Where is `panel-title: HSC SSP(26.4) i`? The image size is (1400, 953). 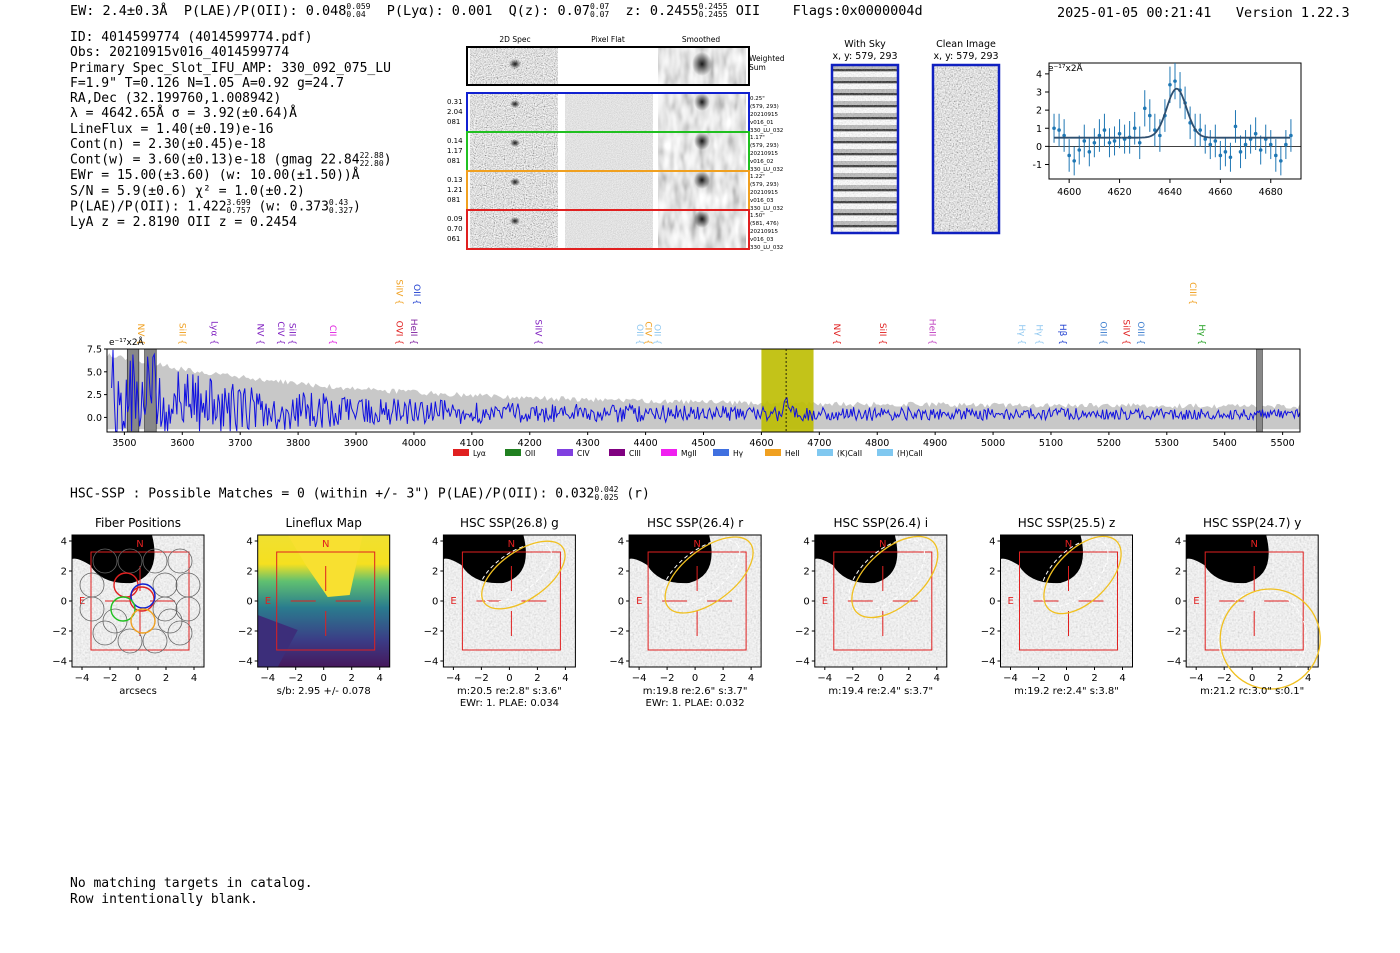
panel-title: HSC SSP(26.4) i is located at coordinates (881, 523).